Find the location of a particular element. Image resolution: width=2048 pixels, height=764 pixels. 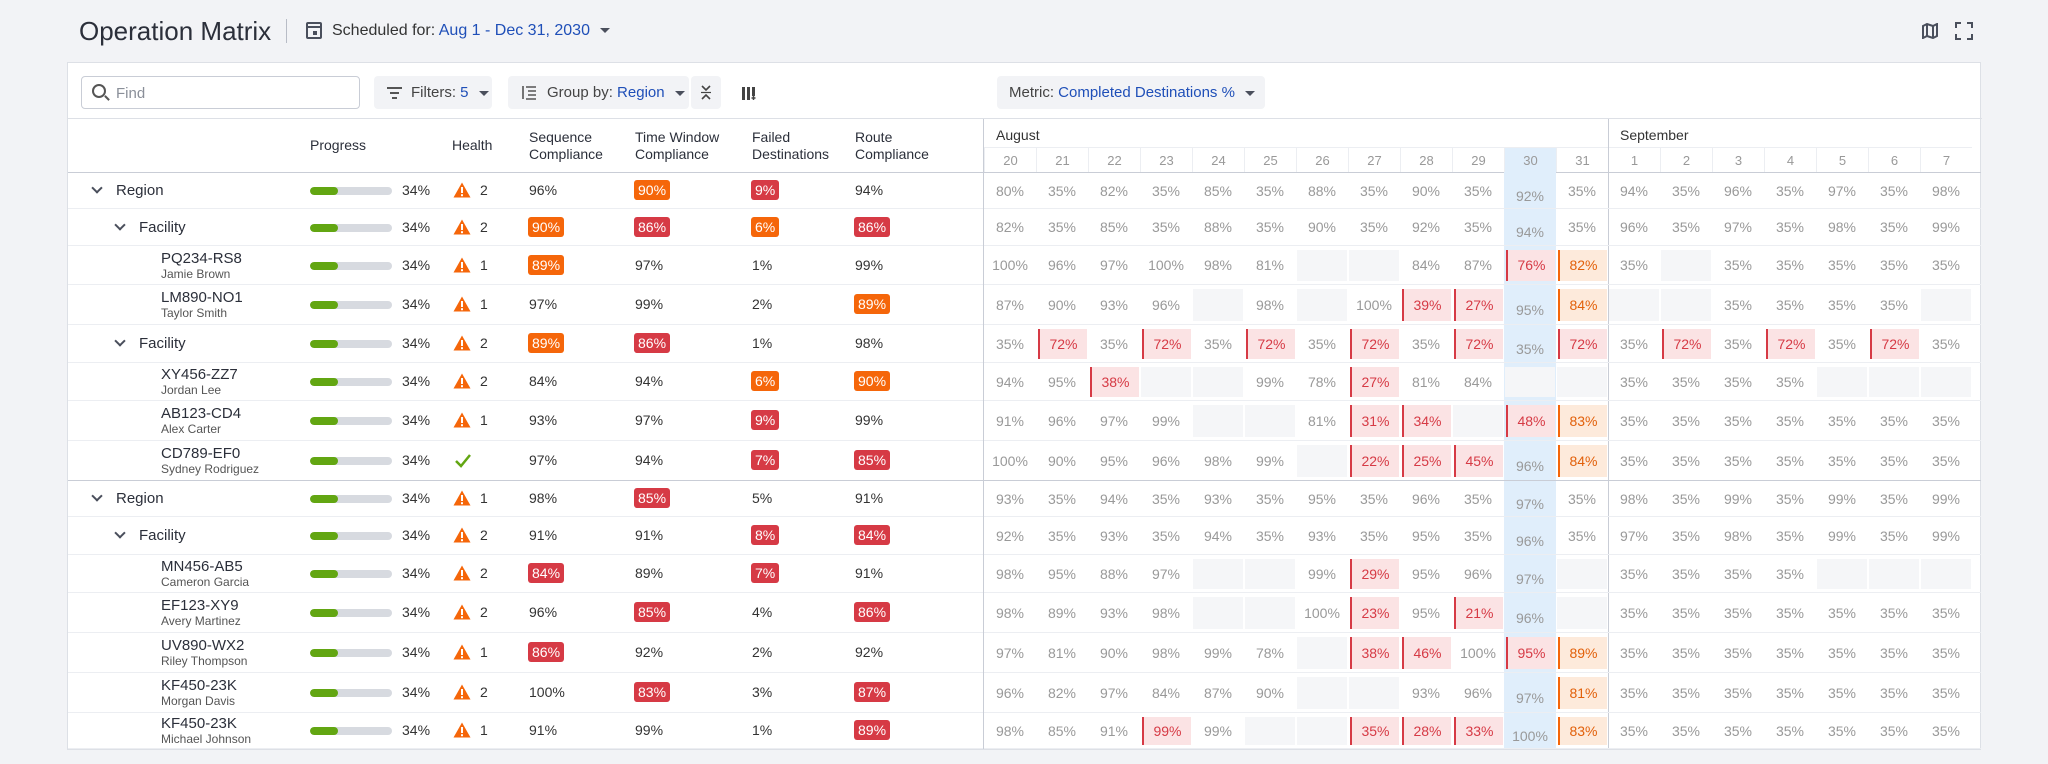

day-header: 3 is located at coordinates (1738, 159).